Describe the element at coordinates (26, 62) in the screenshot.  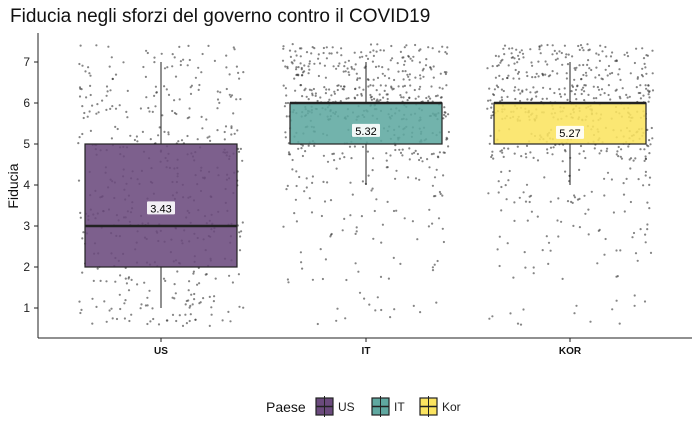
I see `y-tick-label: 7` at that location.